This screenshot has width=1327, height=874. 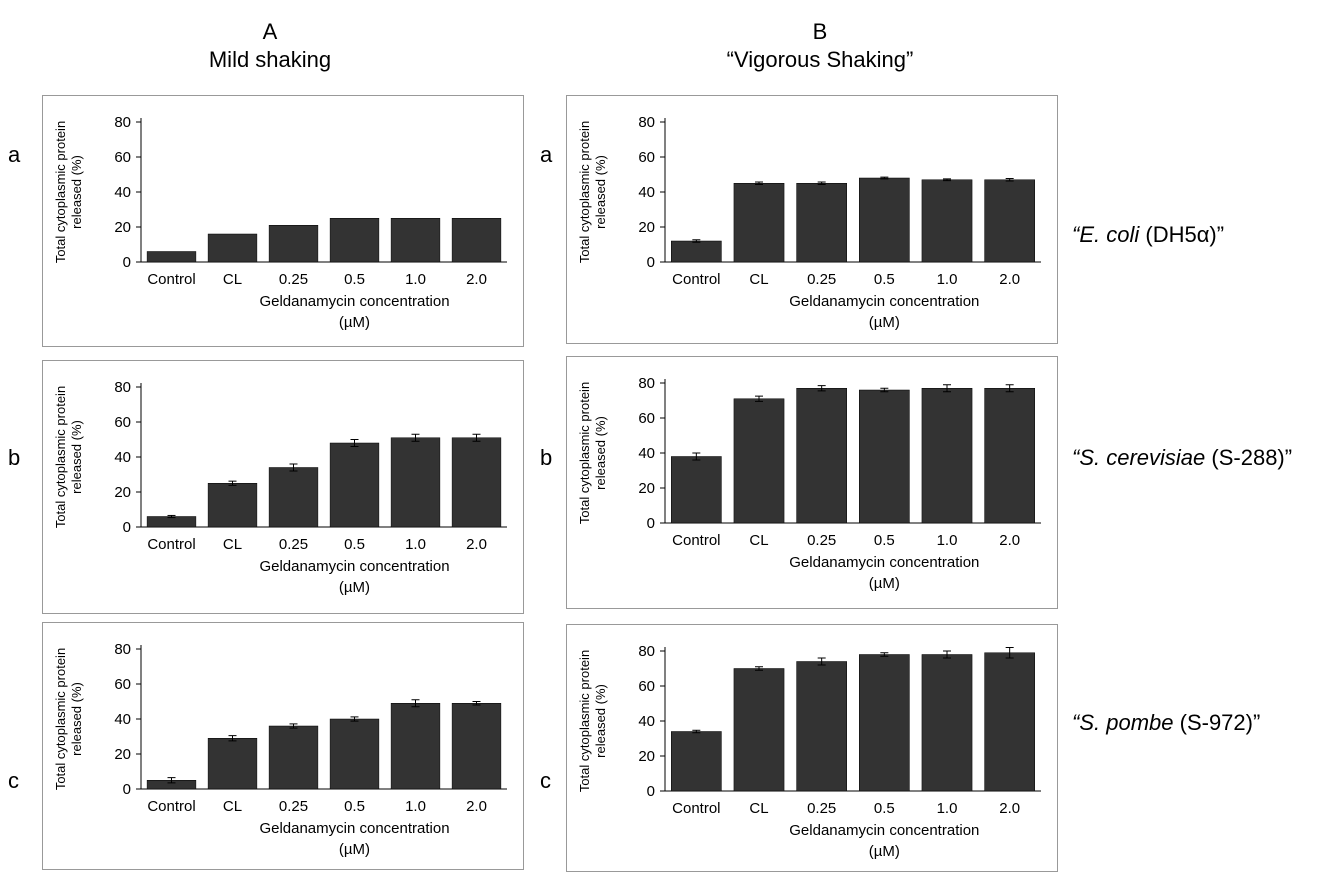 I want to click on column-letter: B, so click(x=820, y=31).